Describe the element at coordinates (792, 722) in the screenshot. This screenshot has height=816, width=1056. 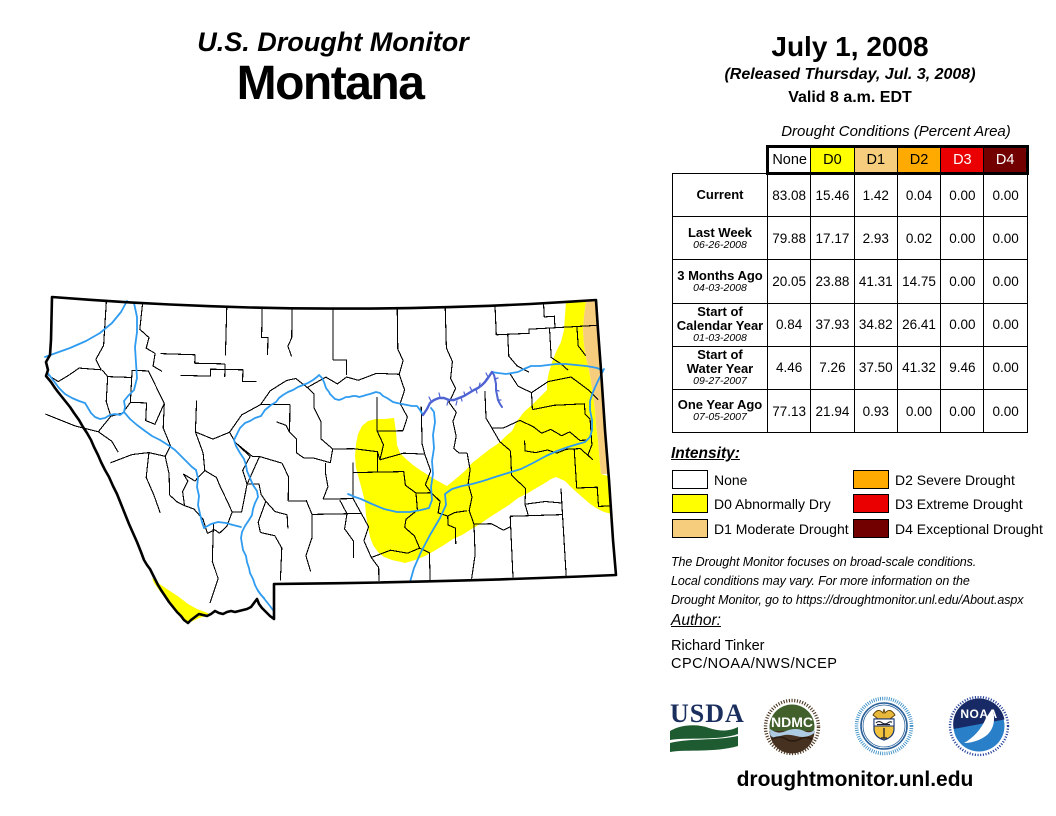
I see `svg-text: NDMC` at that location.